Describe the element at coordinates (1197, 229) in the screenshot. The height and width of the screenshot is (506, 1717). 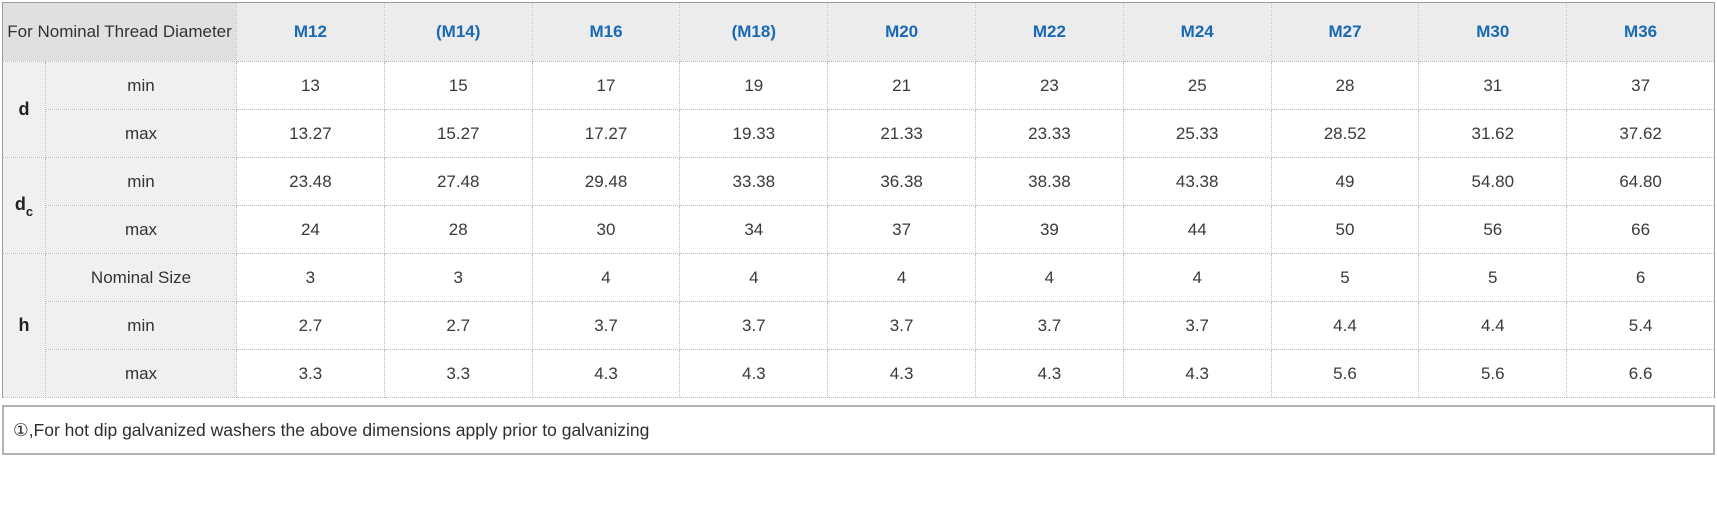
I see `value-cell: 44` at that location.